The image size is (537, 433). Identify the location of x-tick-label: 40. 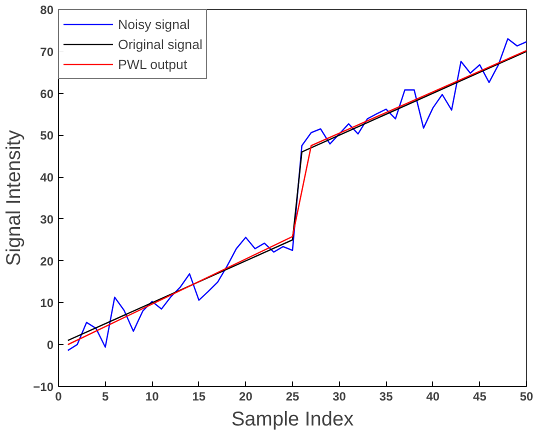
(433, 397).